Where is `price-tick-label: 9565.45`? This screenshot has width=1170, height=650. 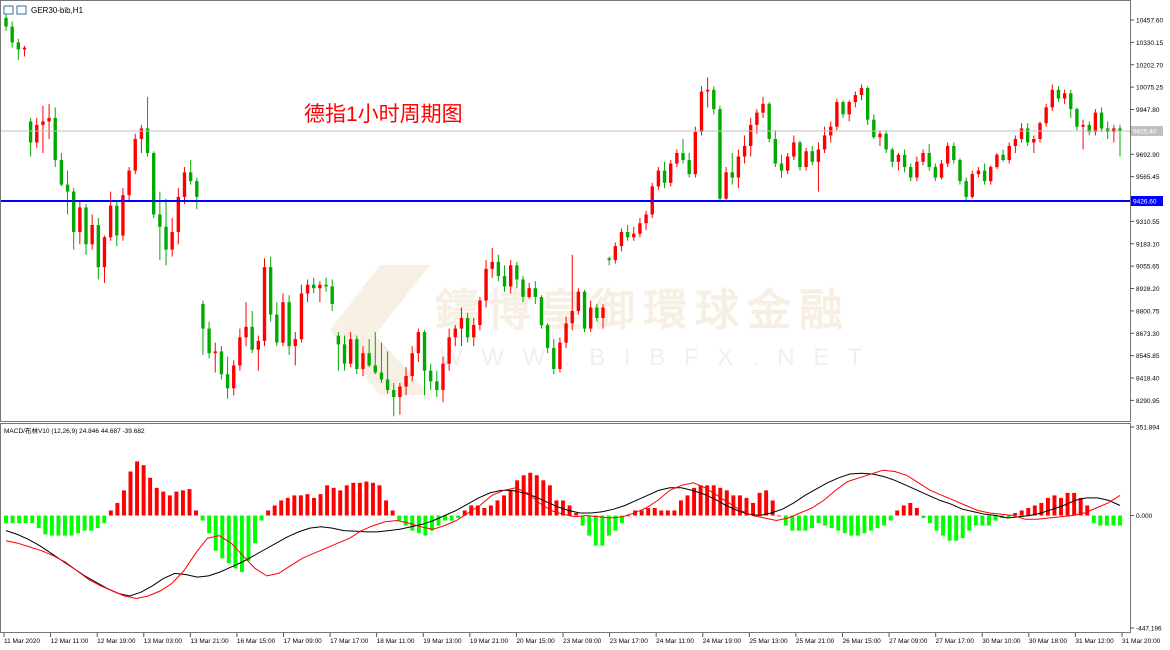 price-tick-label: 9565.45 is located at coordinates (1148, 177).